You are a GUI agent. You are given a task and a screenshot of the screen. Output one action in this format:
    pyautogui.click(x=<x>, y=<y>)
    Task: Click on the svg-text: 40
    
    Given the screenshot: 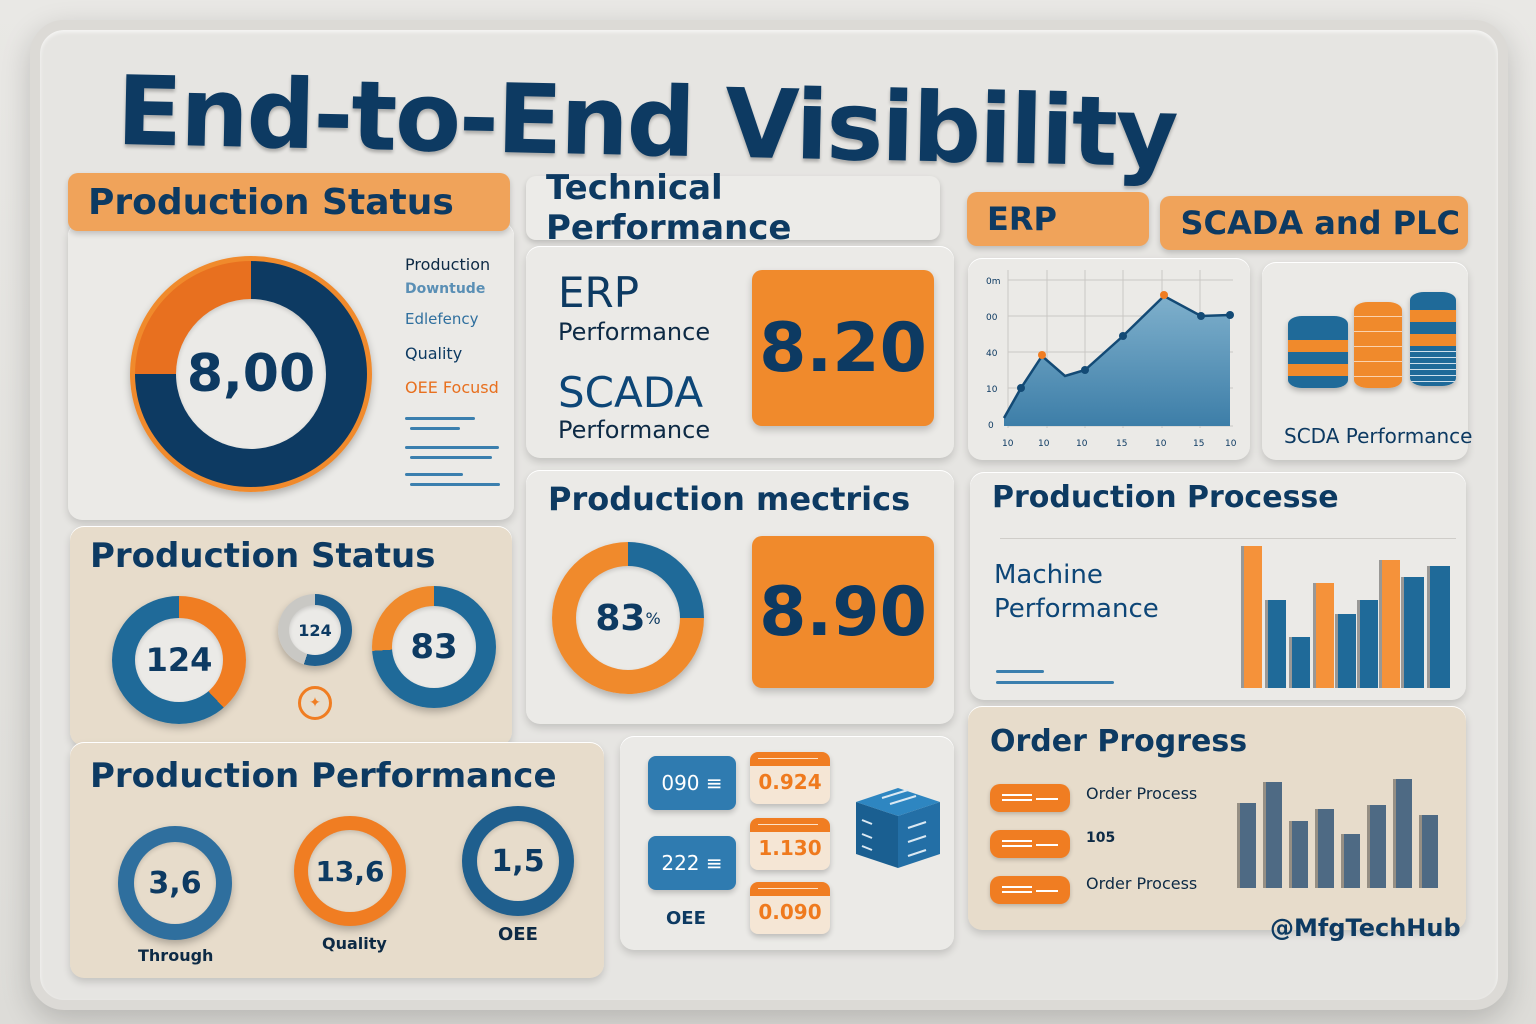 What is the action you would take?
    pyautogui.click(x=992, y=354)
    